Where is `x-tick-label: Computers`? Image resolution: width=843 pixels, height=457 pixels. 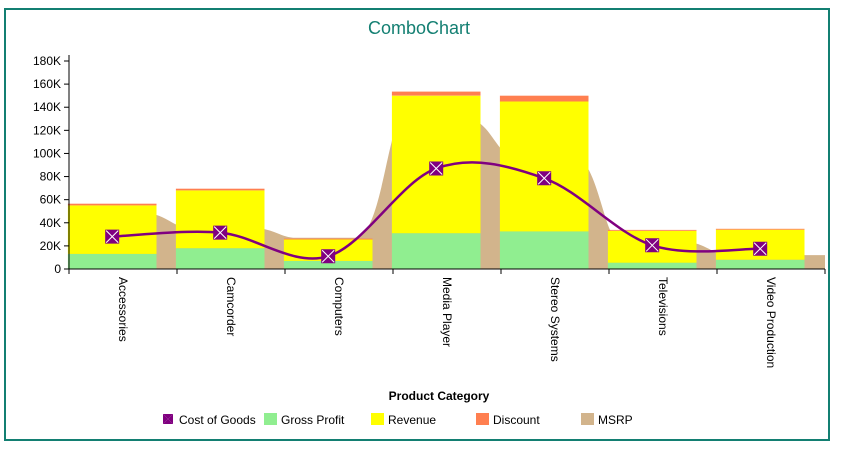
x-tick-label: Computers is located at coordinates (339, 306).